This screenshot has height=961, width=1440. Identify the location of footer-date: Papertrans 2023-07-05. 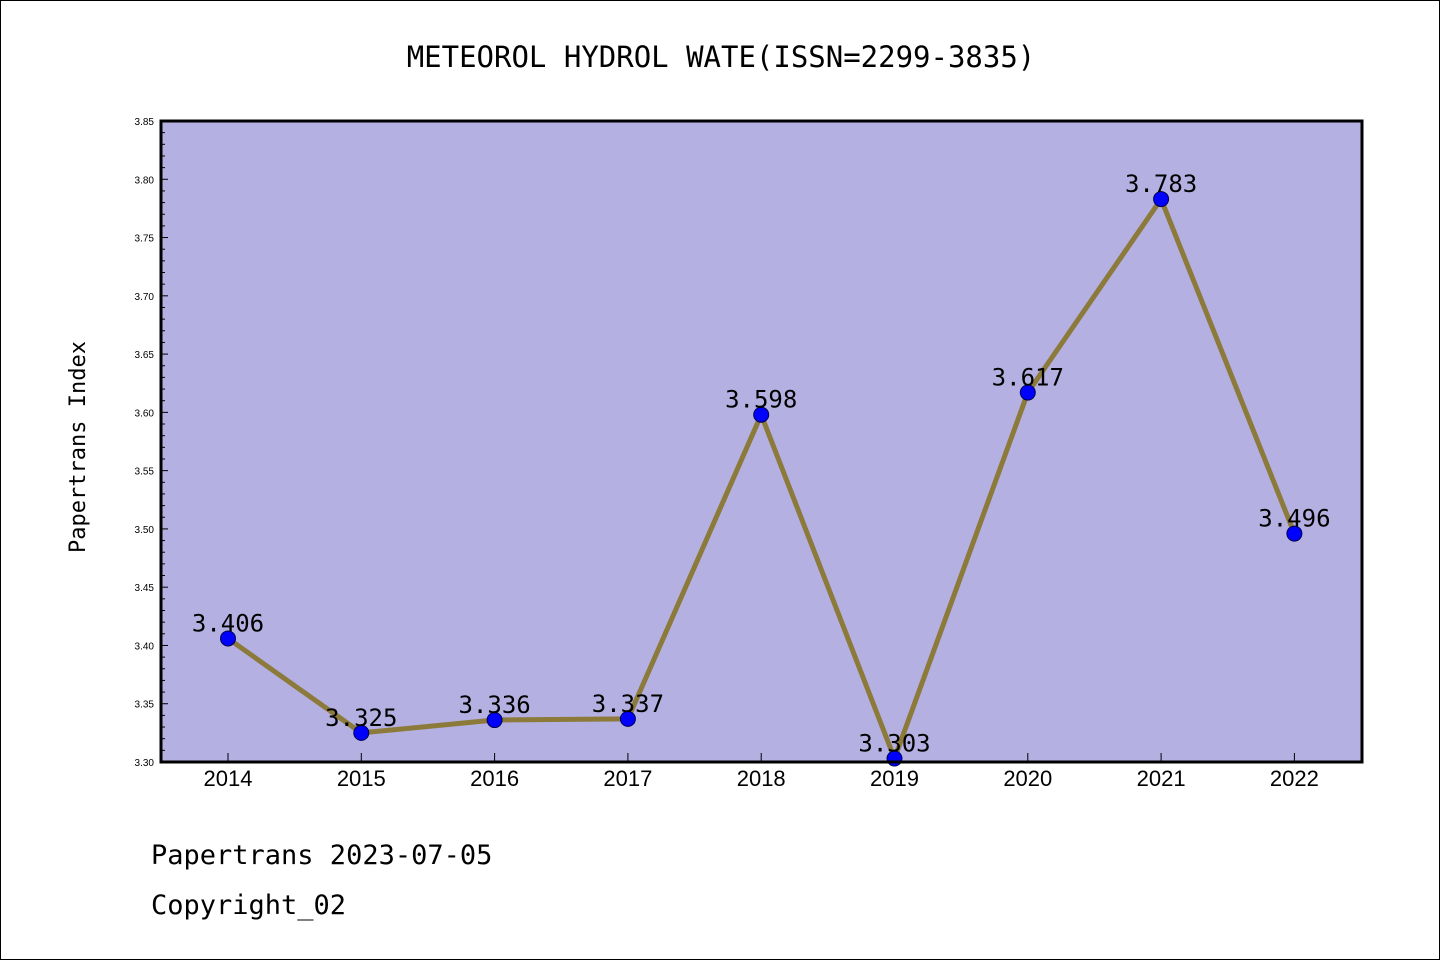
(321, 855).